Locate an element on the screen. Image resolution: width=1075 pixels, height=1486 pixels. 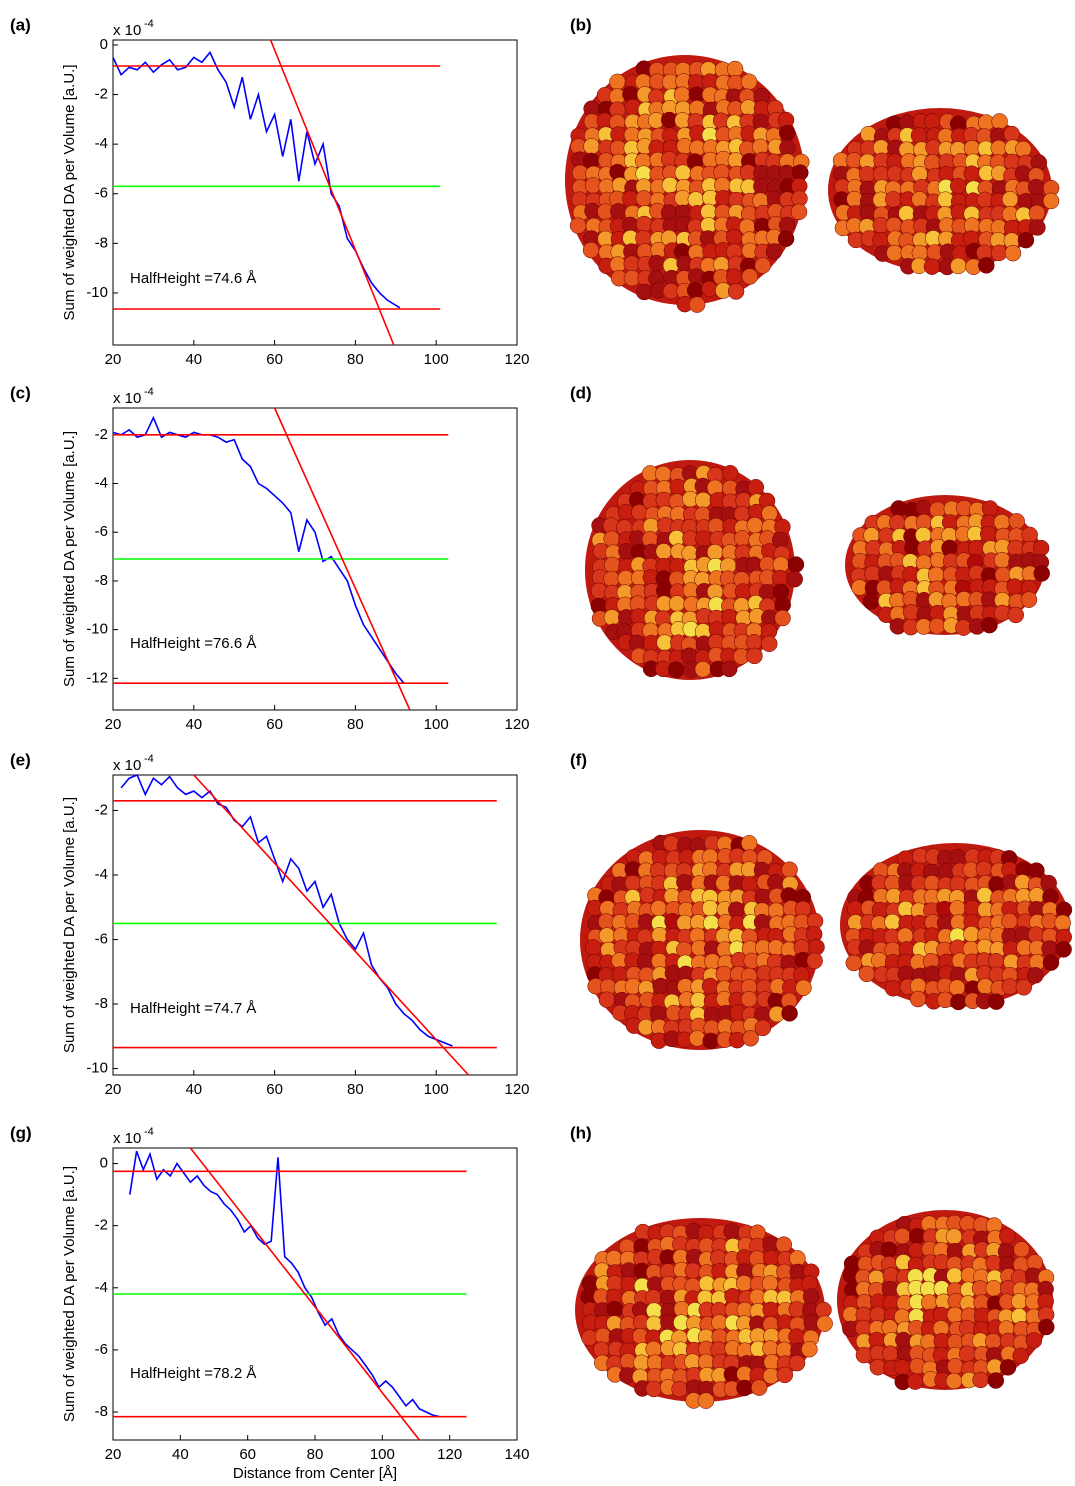
annotation: HalfHeight =74.7 Å is located at coordinates (193, 1008).